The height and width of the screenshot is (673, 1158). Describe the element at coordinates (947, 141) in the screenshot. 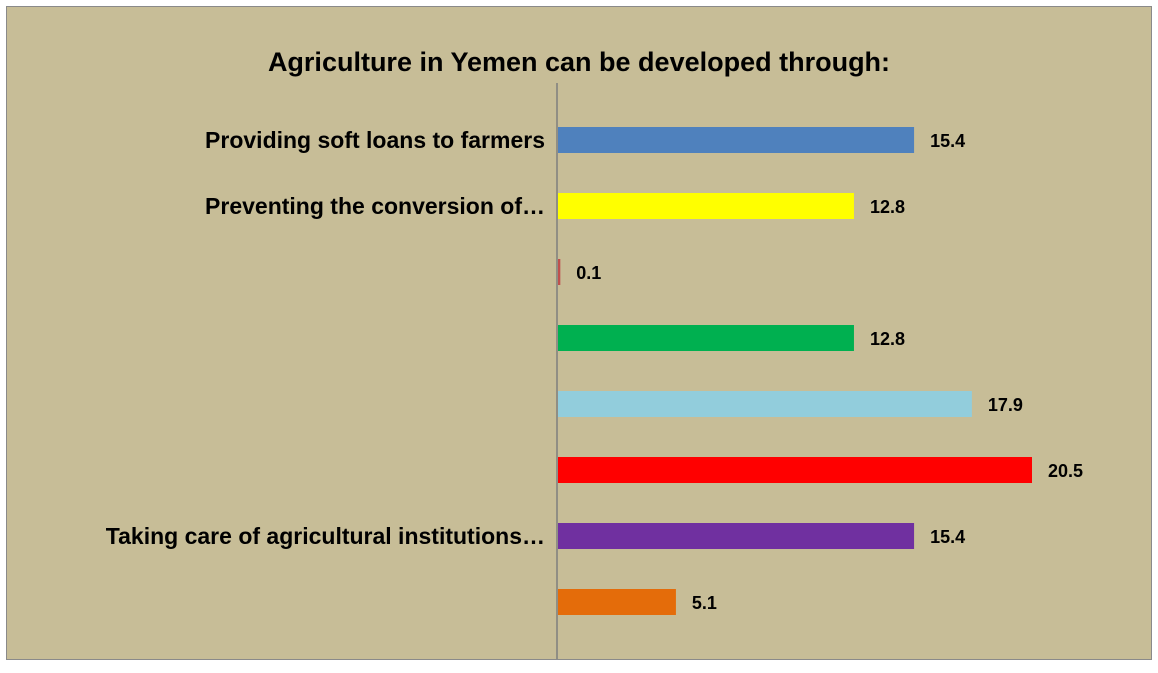

I see `value-label-1: 15.4` at that location.